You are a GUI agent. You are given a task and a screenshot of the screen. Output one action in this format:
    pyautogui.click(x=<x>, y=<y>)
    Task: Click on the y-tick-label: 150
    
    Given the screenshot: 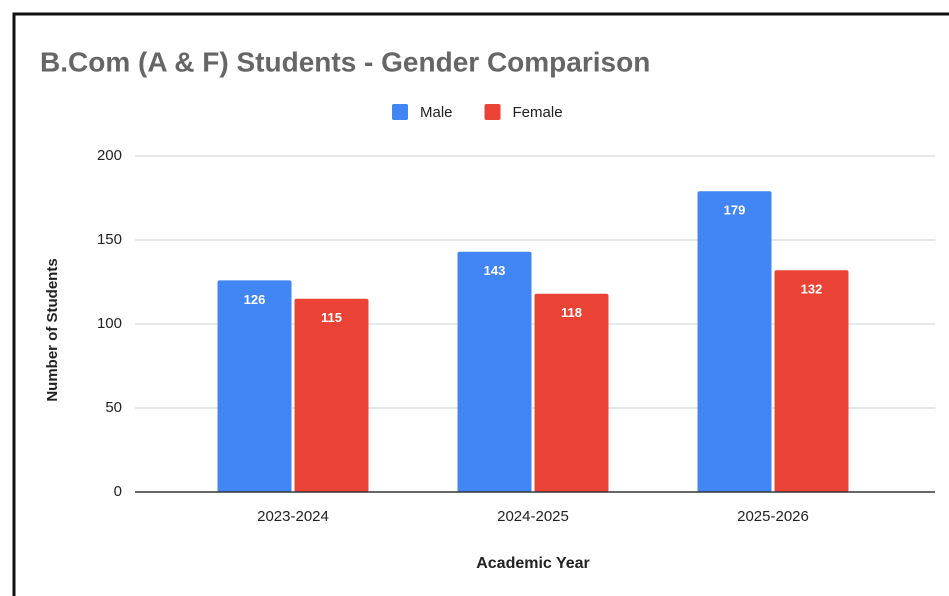 What is the action you would take?
    pyautogui.click(x=109, y=239)
    